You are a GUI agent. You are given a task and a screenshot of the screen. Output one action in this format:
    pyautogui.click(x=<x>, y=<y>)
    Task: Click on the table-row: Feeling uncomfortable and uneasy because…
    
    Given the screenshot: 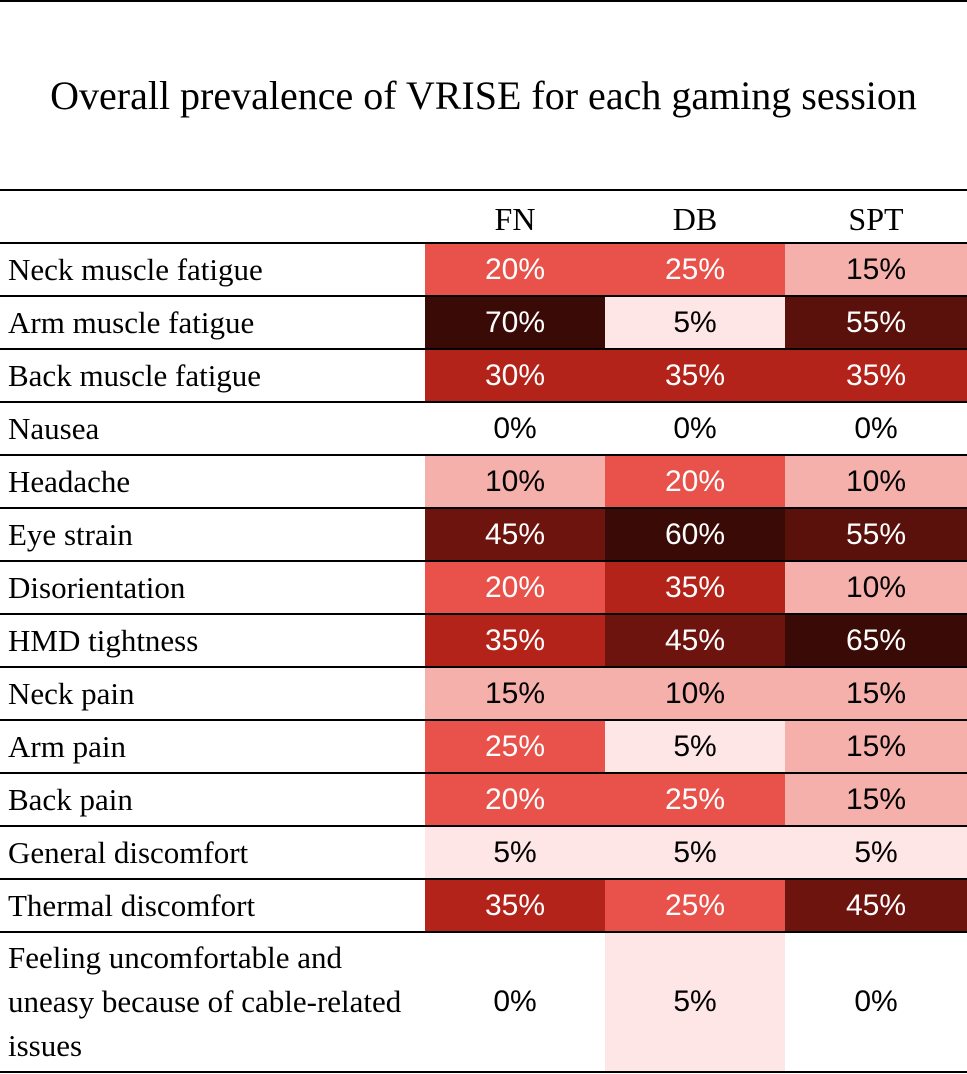 What is the action you would take?
    pyautogui.click(x=483, y=1002)
    